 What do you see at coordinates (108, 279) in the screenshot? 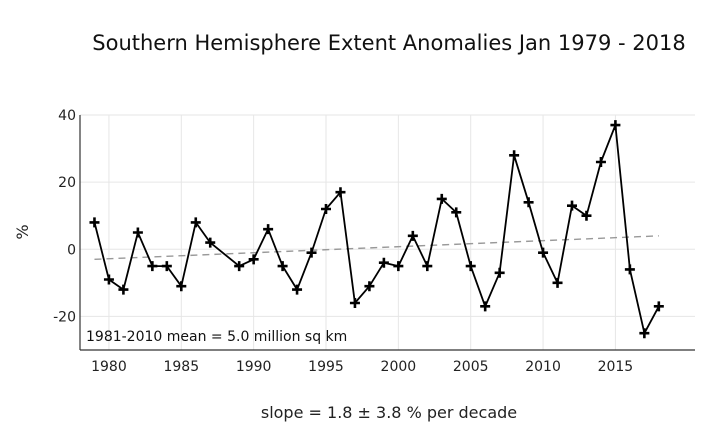
I see `data-point-1980` at bounding box center [108, 279].